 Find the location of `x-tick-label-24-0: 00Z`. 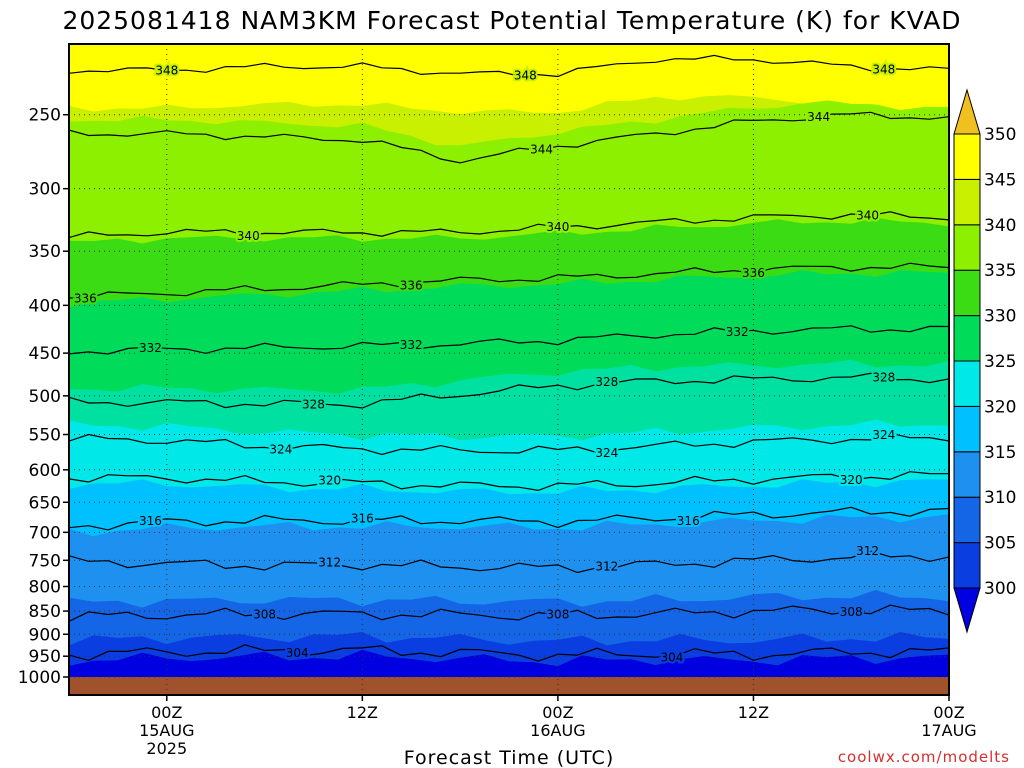

x-tick-label-24-0: 00Z is located at coordinates (557, 712).